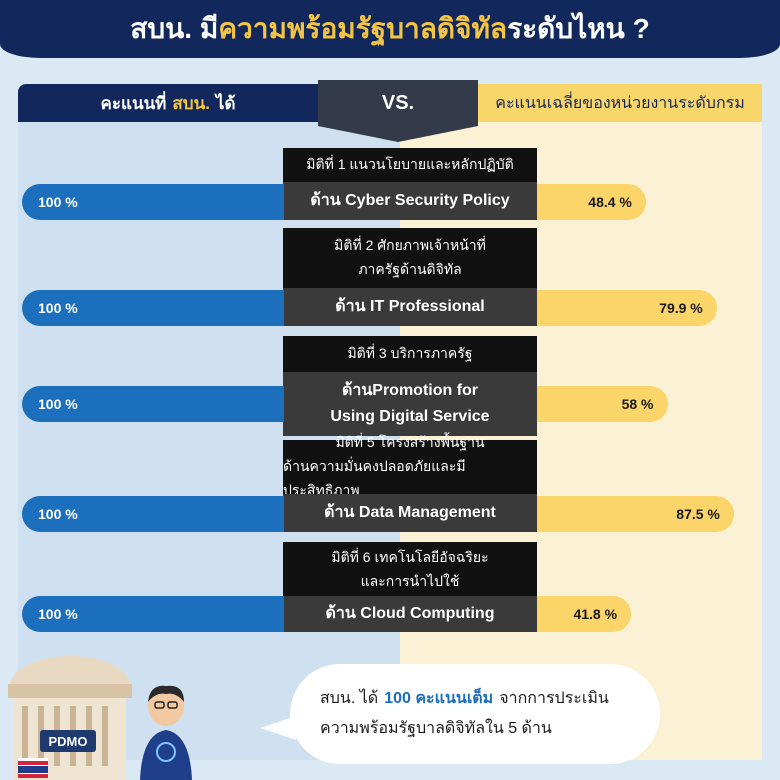 The height and width of the screenshot is (780, 780). I want to click on summary-line-2: ความพร้อมรัฐบาลดิจิทัลใน 5 ด้าน, so click(436, 728).